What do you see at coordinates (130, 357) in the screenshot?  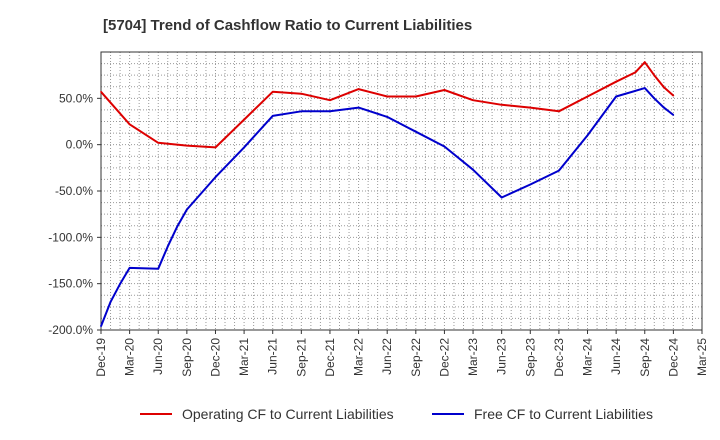 I see `x-tick-label: Mar-20` at bounding box center [130, 357].